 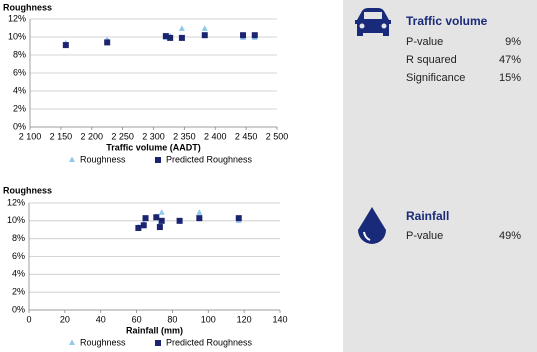 I want to click on x-tick-label: 2 200, so click(x=91, y=136).